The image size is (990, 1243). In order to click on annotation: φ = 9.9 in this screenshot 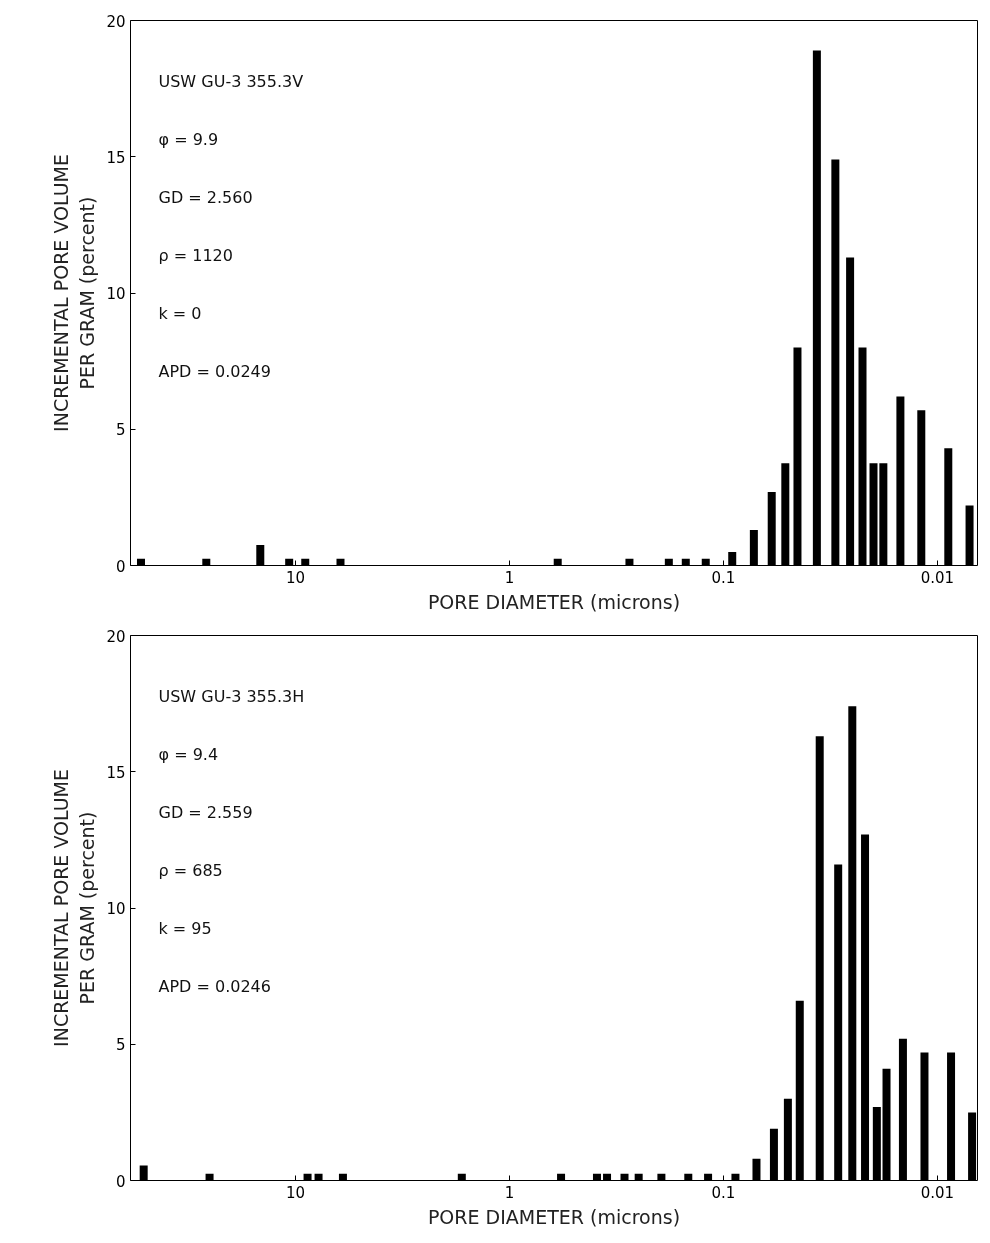, I will do `click(188, 139)`.